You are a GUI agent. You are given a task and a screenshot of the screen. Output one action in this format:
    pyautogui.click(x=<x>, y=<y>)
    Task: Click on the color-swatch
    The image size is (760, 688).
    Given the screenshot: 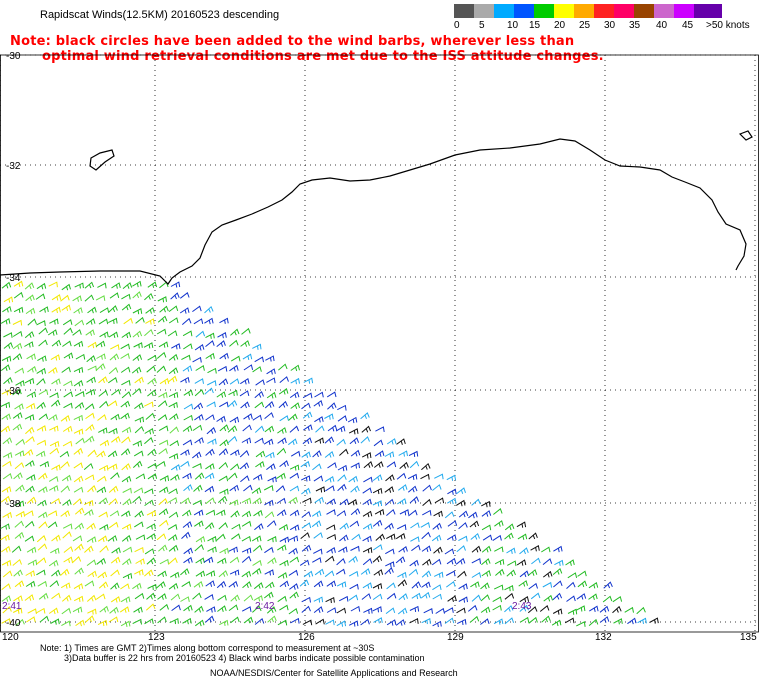 What is the action you would take?
    pyautogui.click(x=644, y=11)
    